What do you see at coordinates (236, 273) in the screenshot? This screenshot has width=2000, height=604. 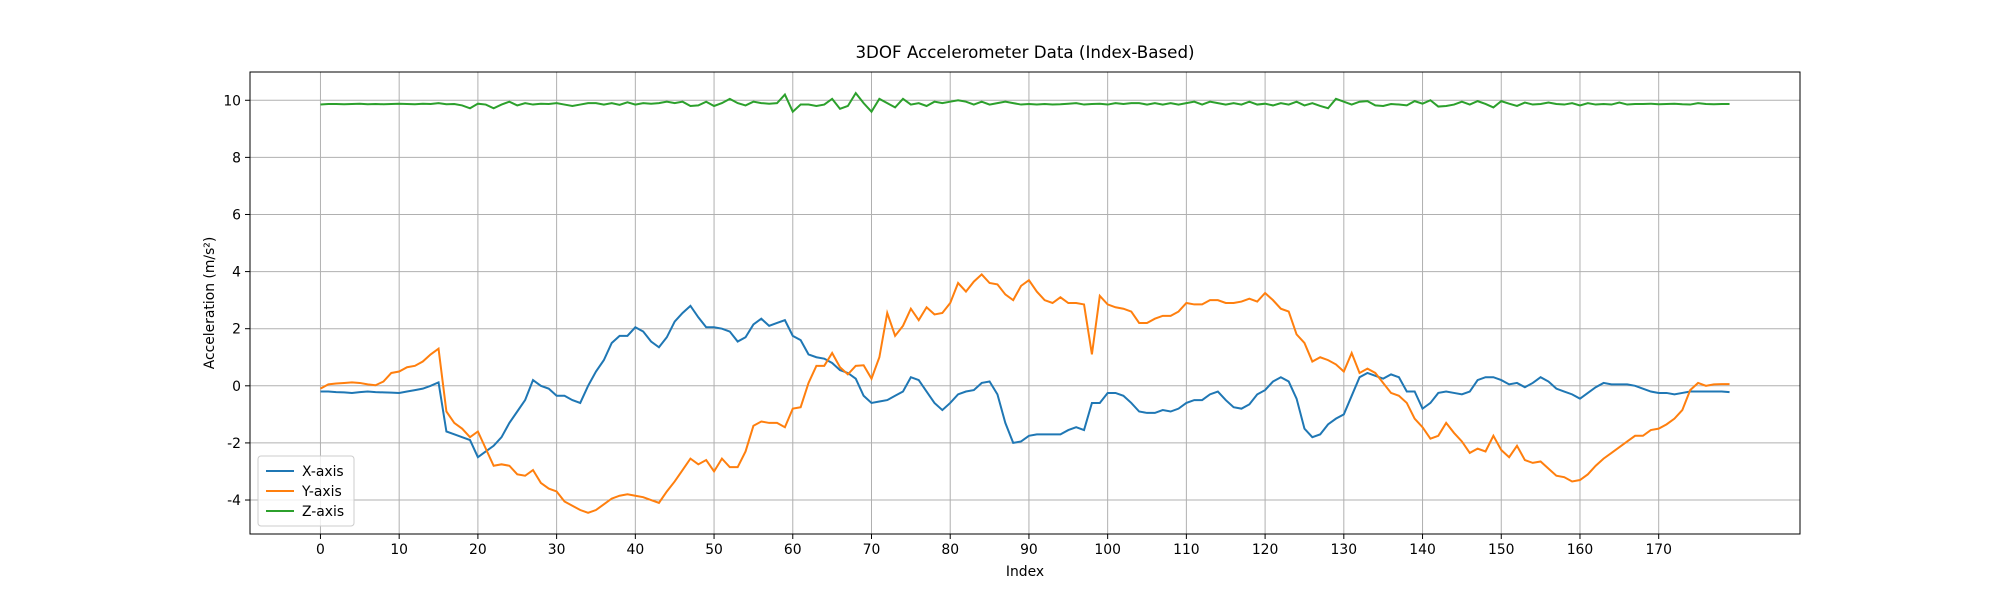 I see `y-tick-label: 4` at bounding box center [236, 273].